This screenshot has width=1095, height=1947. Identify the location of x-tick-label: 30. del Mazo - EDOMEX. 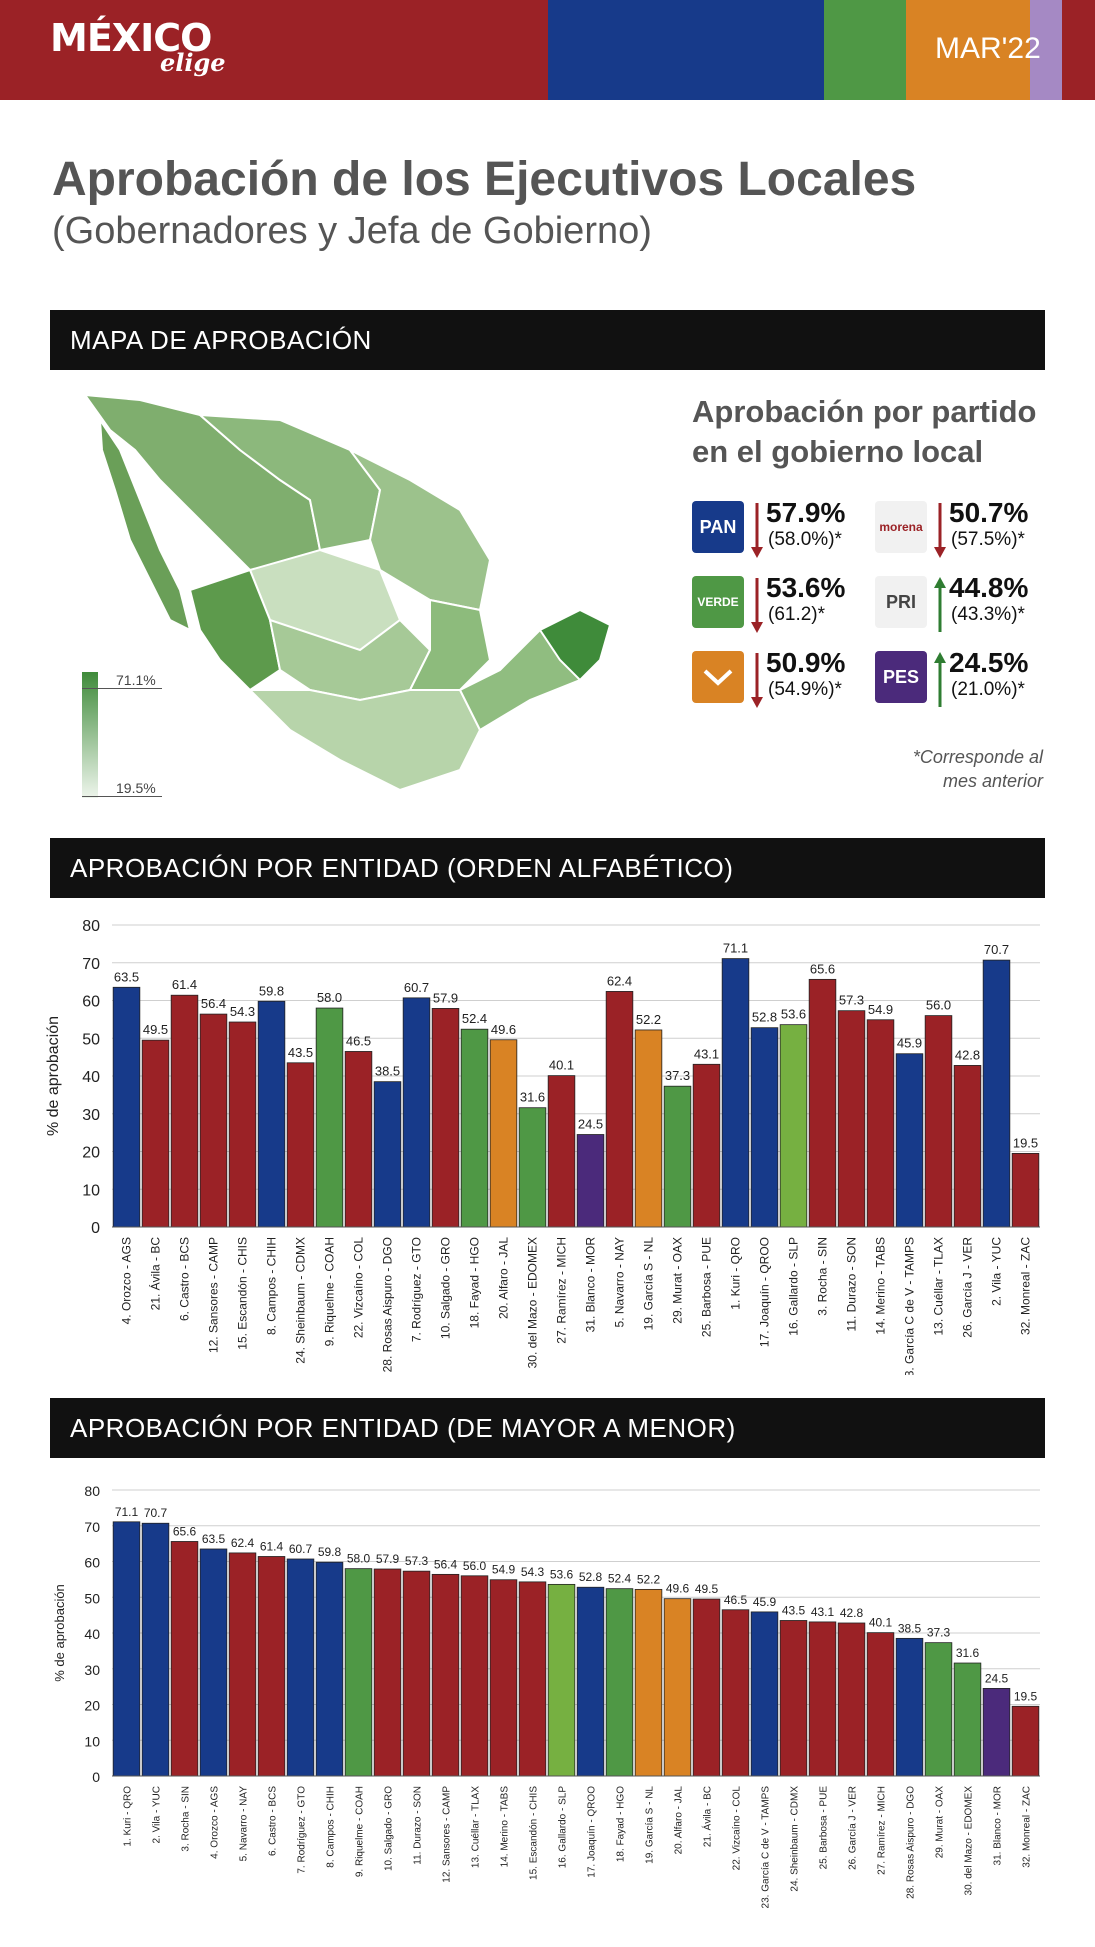
(533, 1302).